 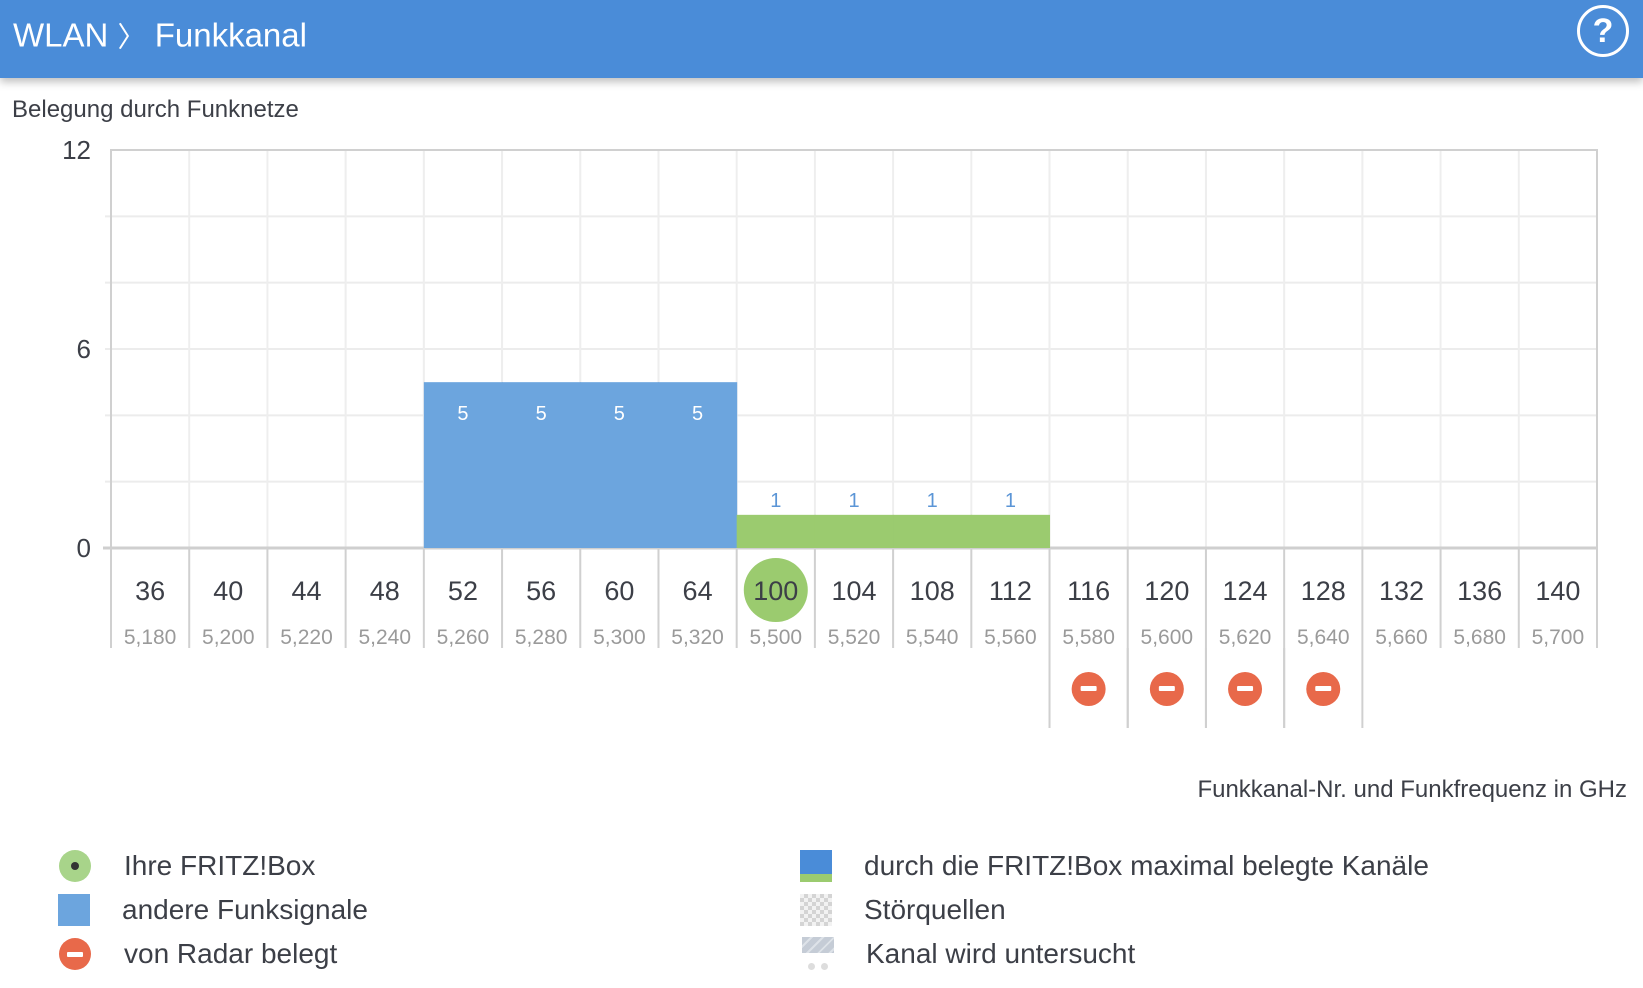 I want to click on frequency-label: 5,660, so click(x=1401, y=637).